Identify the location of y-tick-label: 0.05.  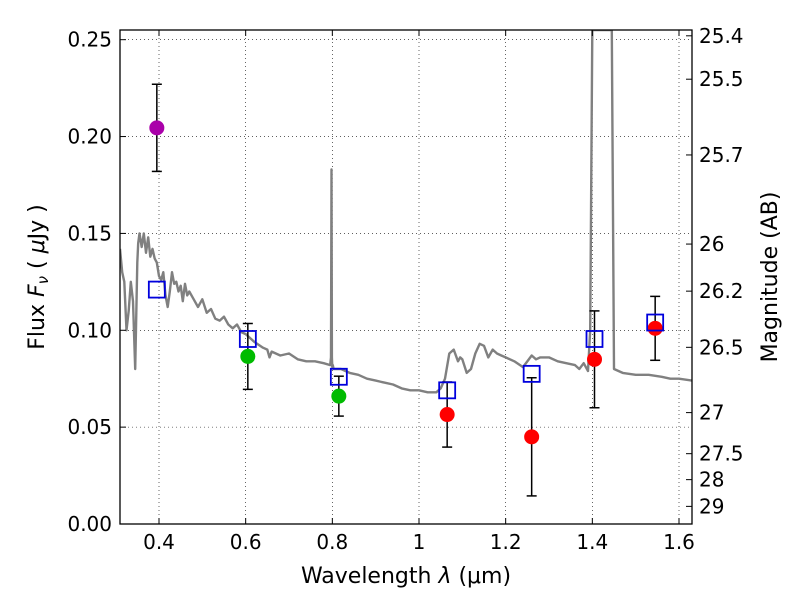
(89, 427).